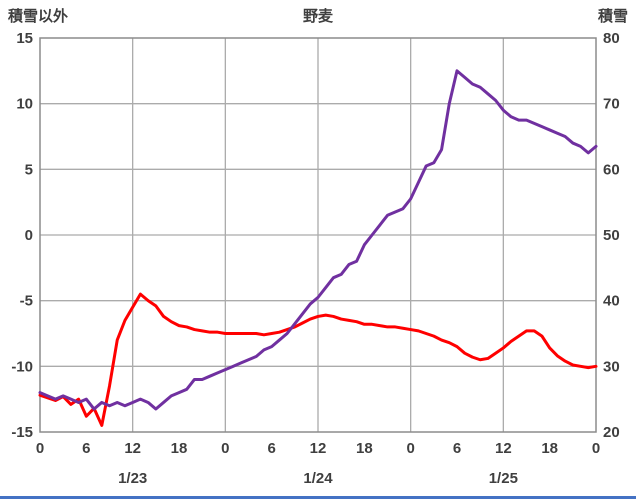  What do you see at coordinates (318, 497) in the screenshot?
I see `bottom-accent-bar` at bounding box center [318, 497].